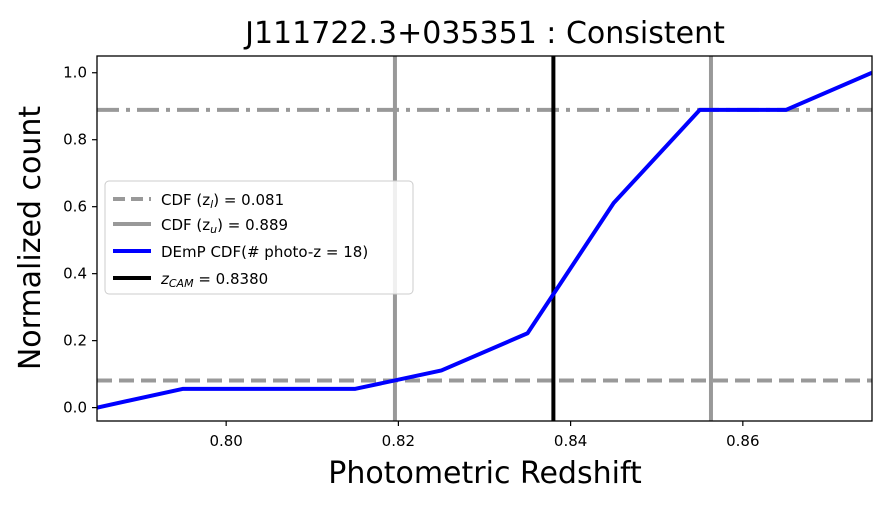 The height and width of the screenshot is (509, 891). I want to click on x-tick-label: 0.86, so click(742, 441).